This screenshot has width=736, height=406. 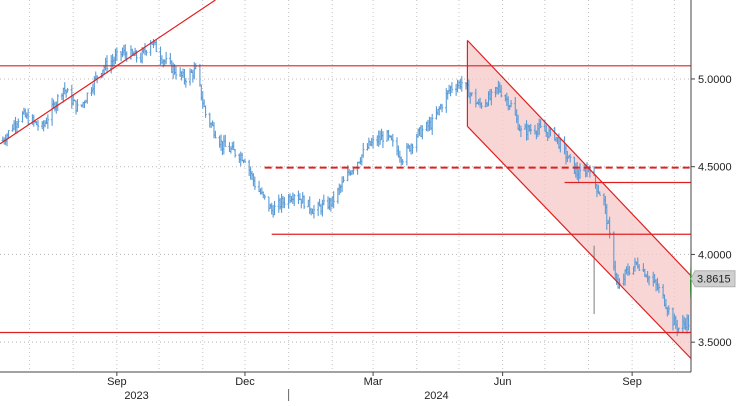 What do you see at coordinates (715, 255) in the screenshot?
I see `y-tick-label: 4.0000` at bounding box center [715, 255].